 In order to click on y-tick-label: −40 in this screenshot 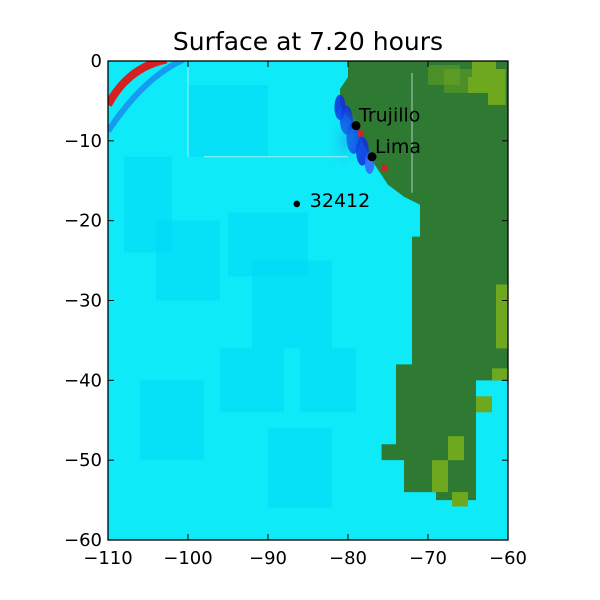, I will do `click(83, 380)`.